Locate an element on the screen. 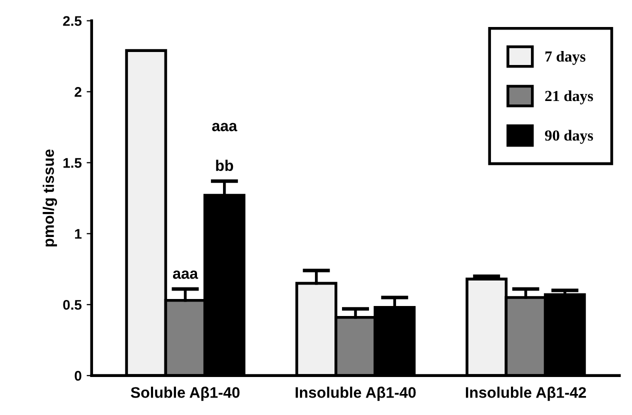  x-tick-label: Insoluble Aβ1-40 is located at coordinates (356, 393).